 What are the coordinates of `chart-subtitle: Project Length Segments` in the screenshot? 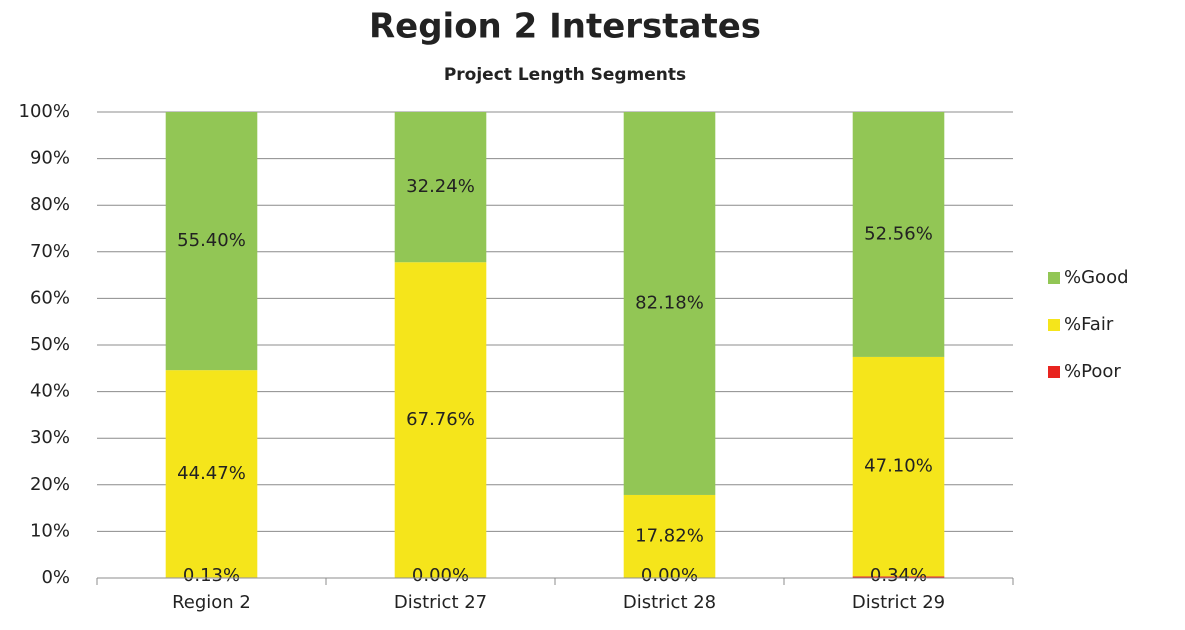 It's located at (565, 75).